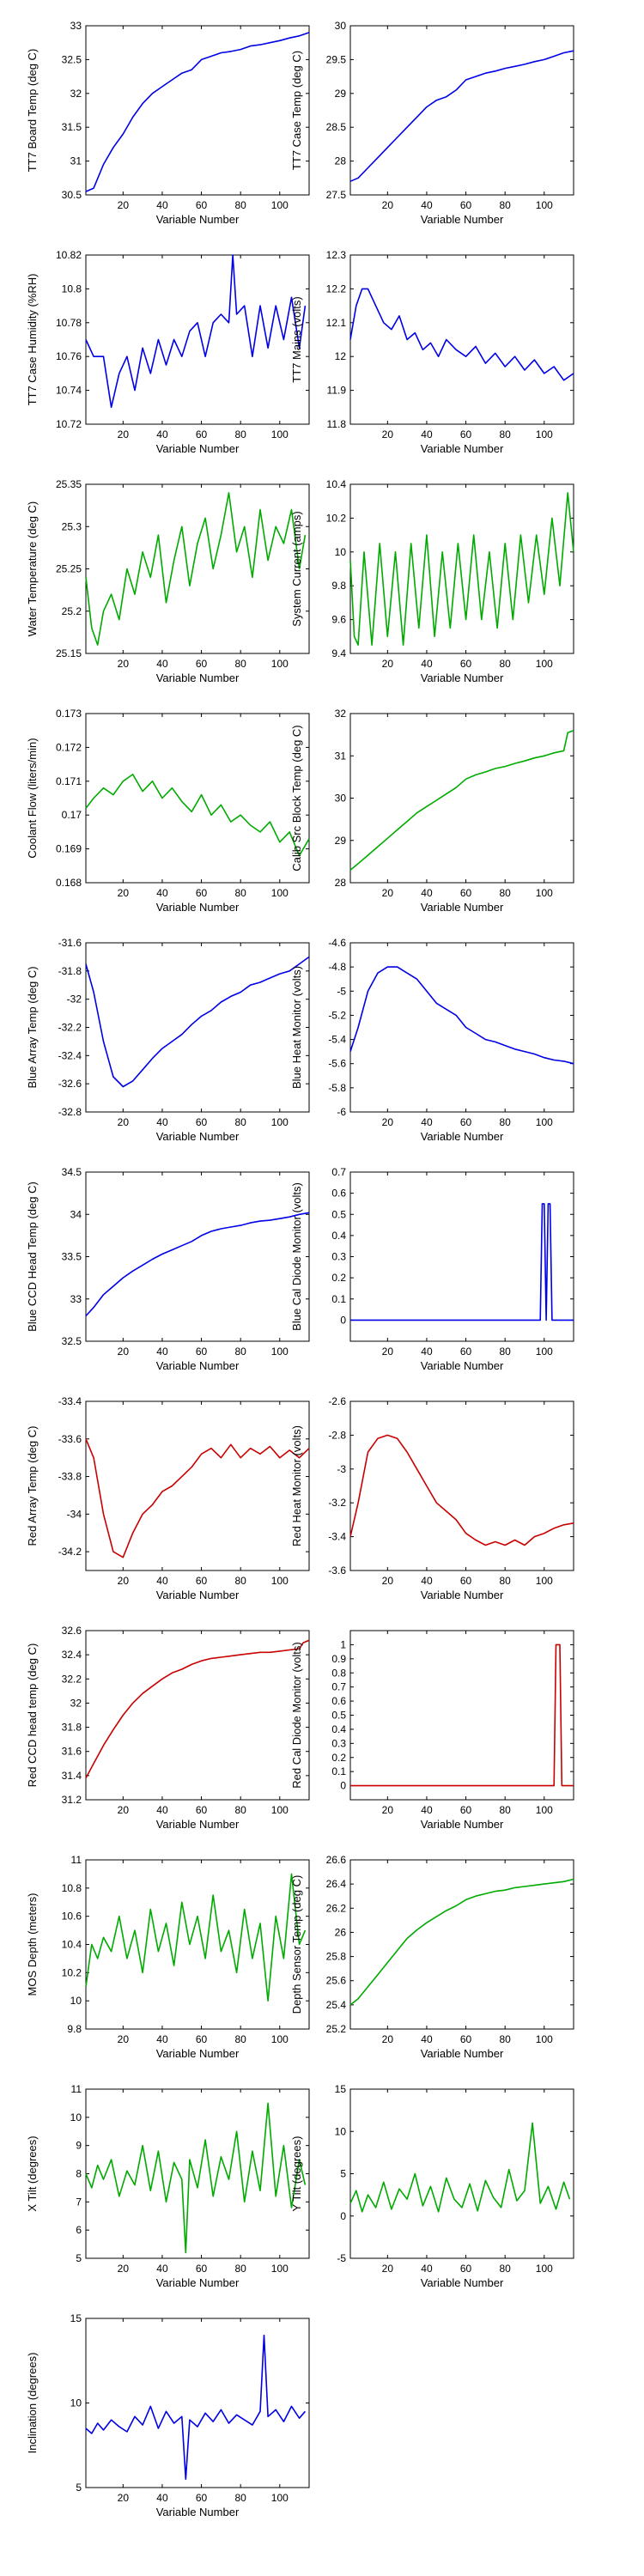  I want to click on y-tick-label: 31.5, so click(72, 127).